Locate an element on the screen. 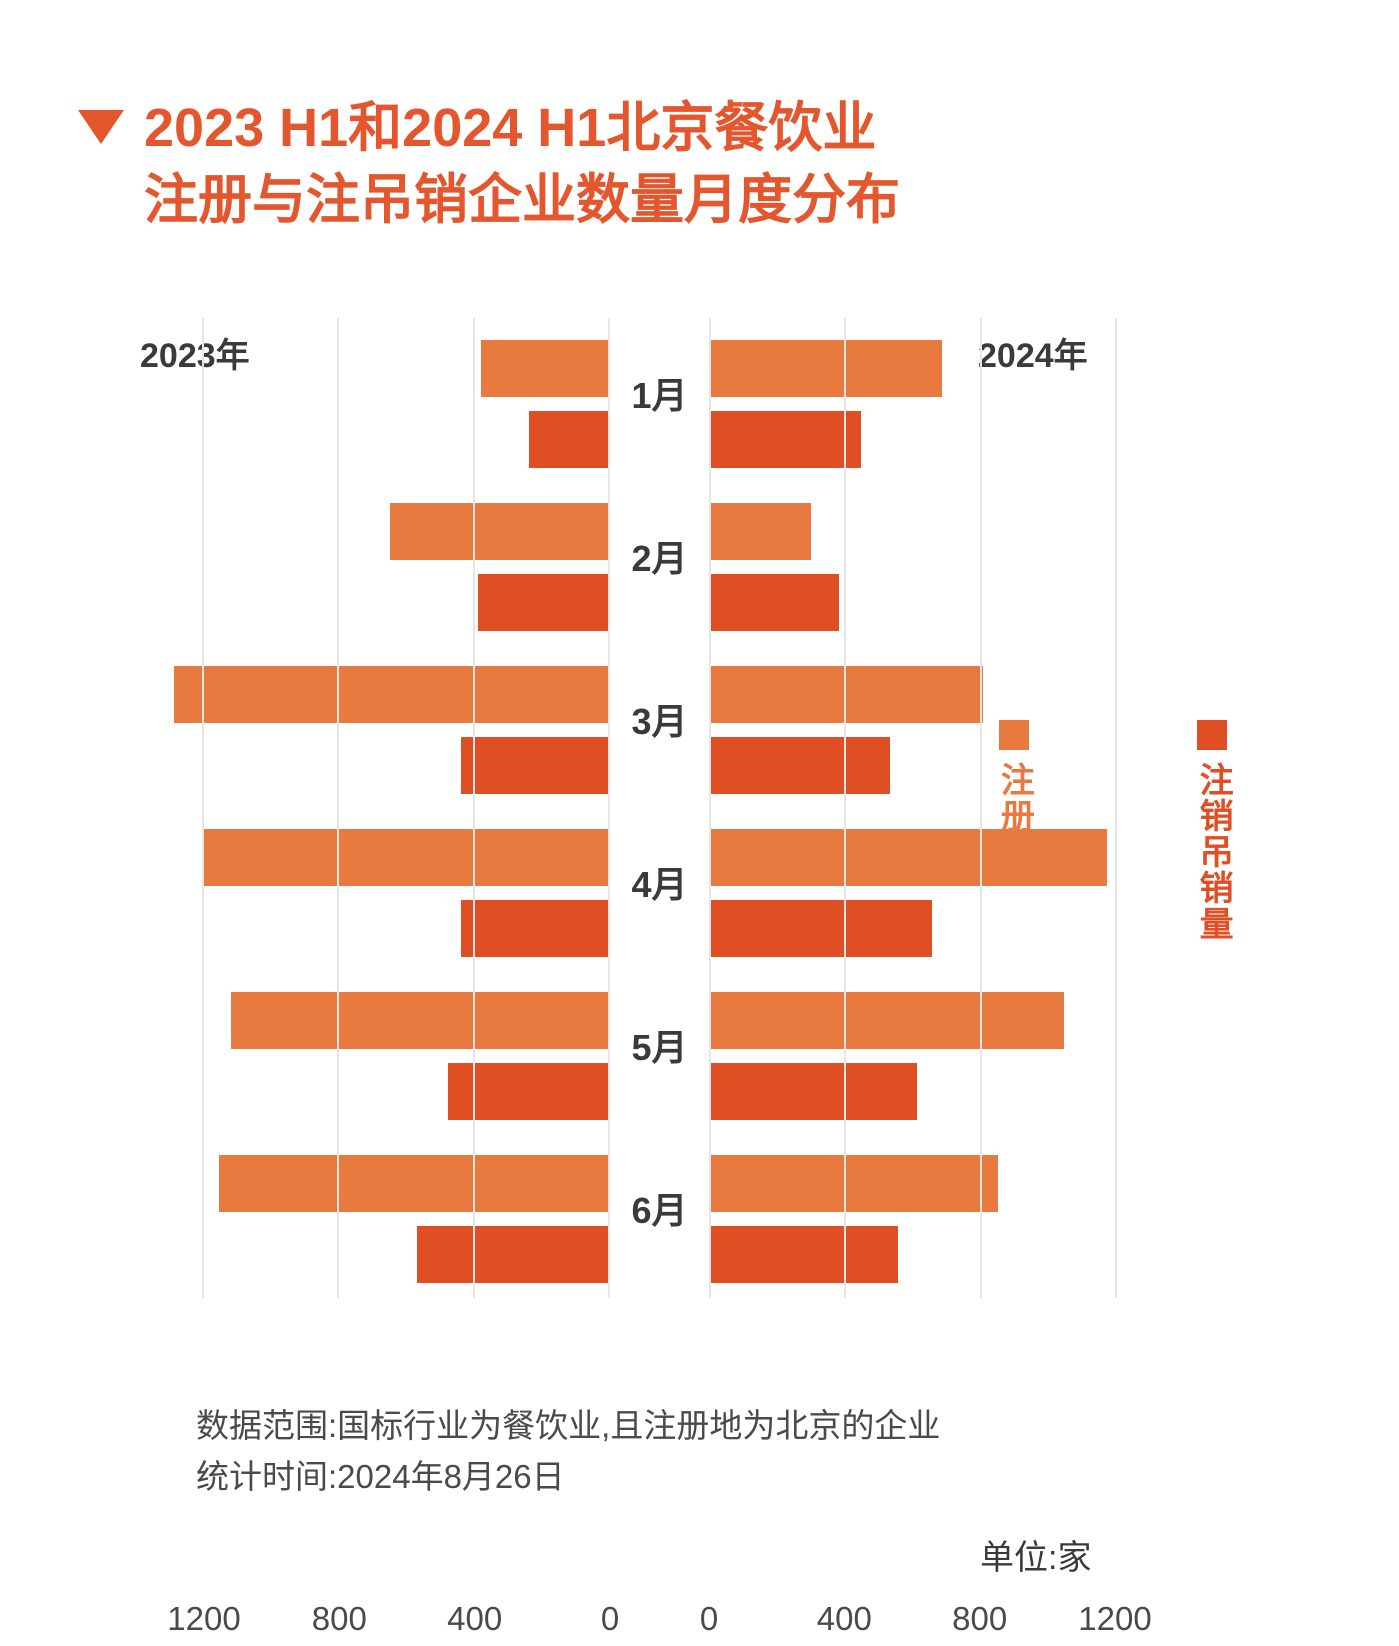 This screenshot has height=1646, width=1399. bar-registration-2024年-1月 is located at coordinates (826, 368).